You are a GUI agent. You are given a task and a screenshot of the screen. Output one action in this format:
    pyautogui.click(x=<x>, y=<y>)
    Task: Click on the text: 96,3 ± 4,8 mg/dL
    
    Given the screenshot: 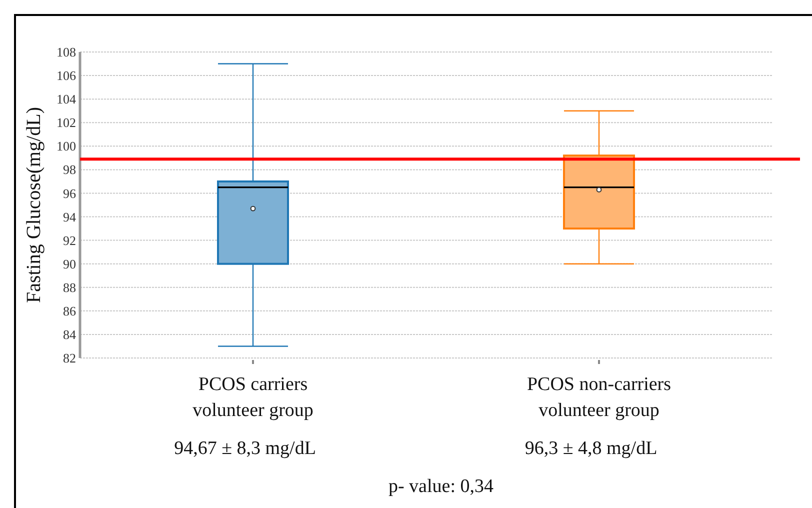 What is the action you would take?
    pyautogui.click(x=591, y=448)
    